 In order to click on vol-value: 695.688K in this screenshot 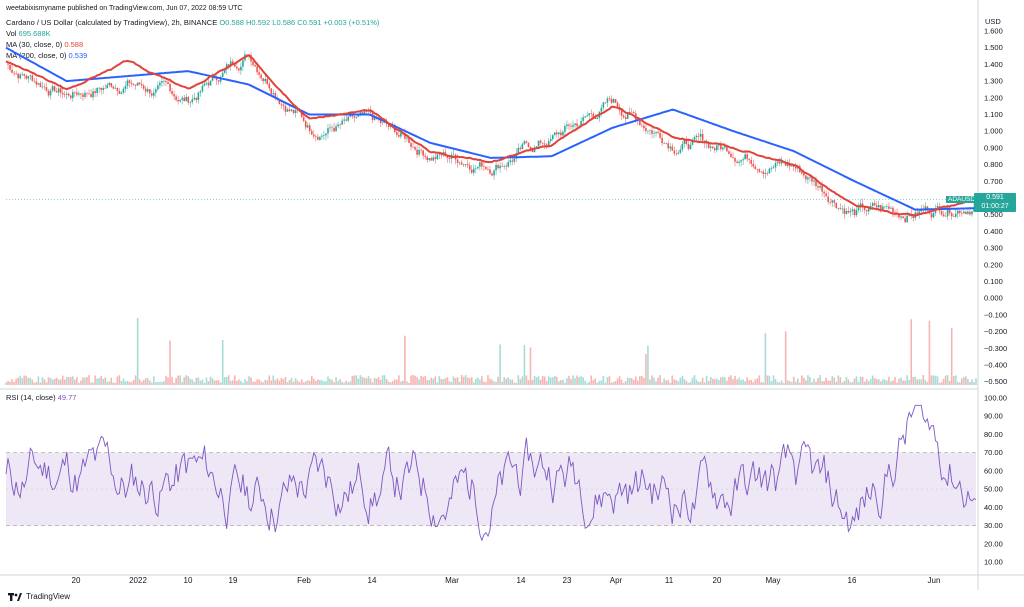, I will do `click(34, 33)`.